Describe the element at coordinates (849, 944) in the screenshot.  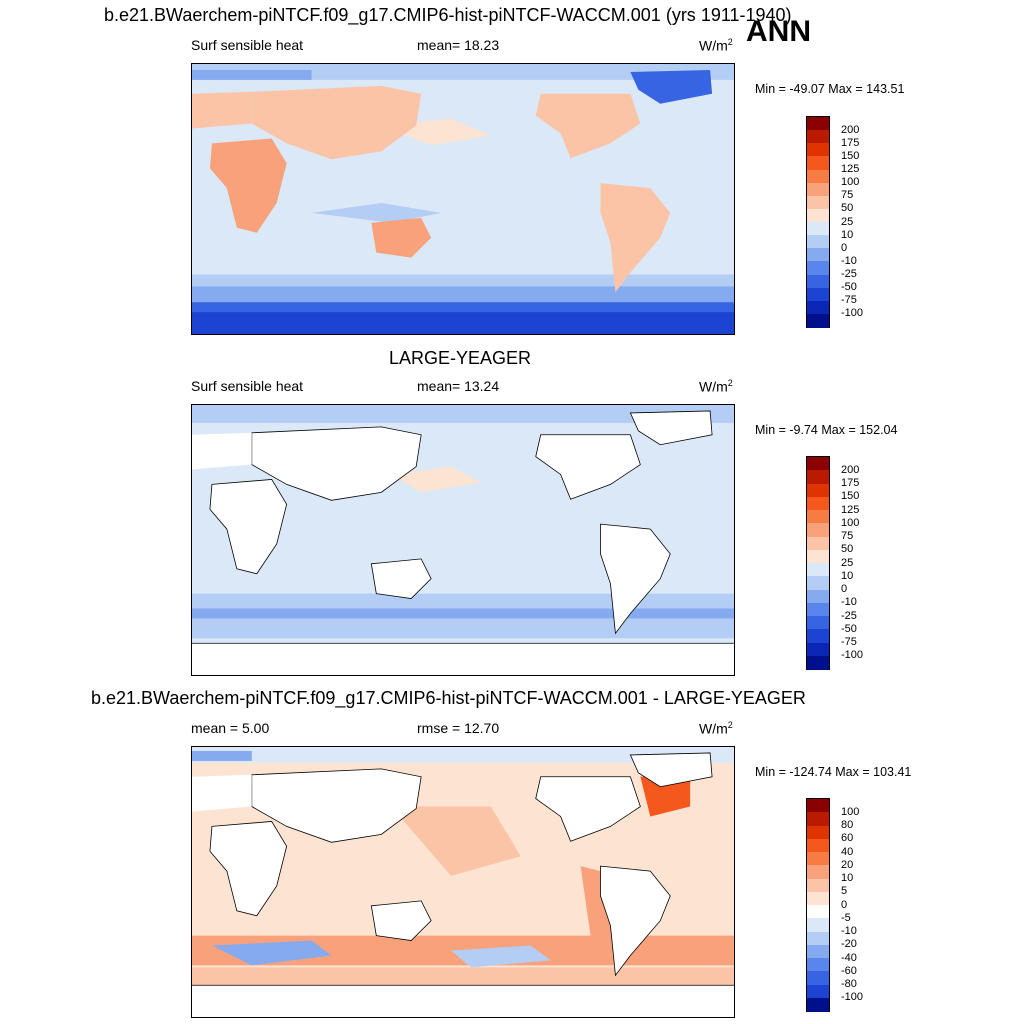
I see `colorbar-tick-label: -20` at that location.